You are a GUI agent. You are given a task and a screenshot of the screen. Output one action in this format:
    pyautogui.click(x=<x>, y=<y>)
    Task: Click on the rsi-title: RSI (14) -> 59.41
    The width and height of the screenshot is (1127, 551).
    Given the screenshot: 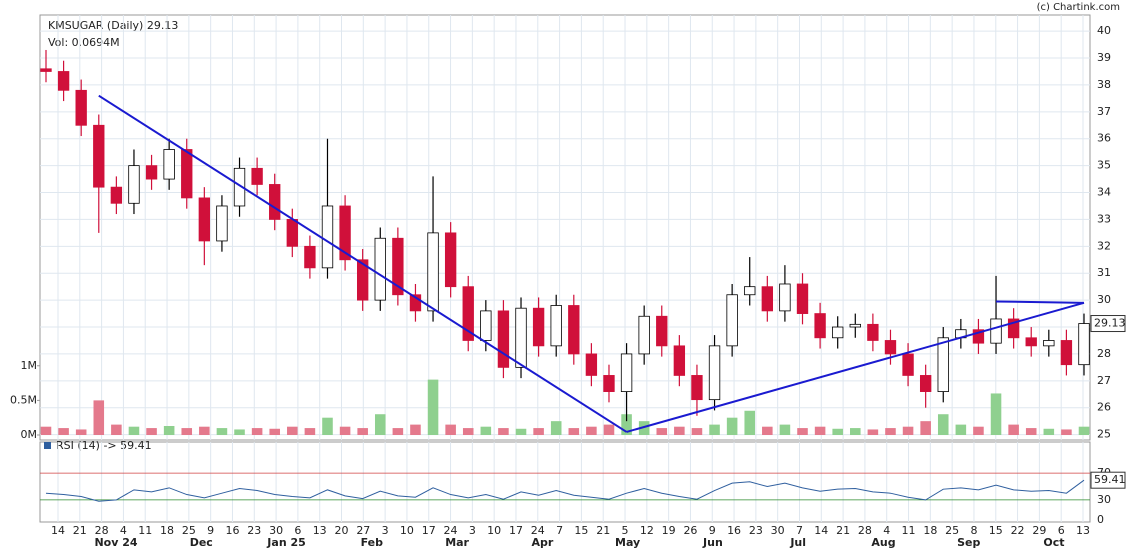 What is the action you would take?
    pyautogui.click(x=104, y=445)
    